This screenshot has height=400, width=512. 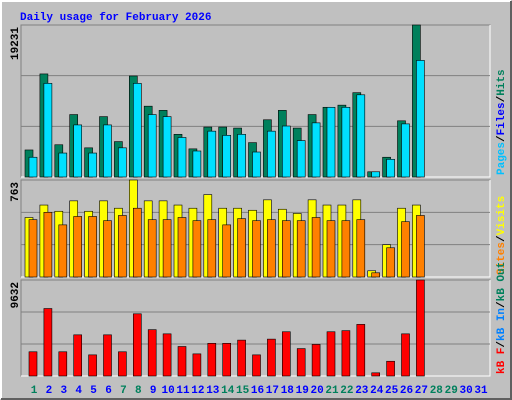 I want to click on x-tick-label: 29, so click(x=451, y=391).